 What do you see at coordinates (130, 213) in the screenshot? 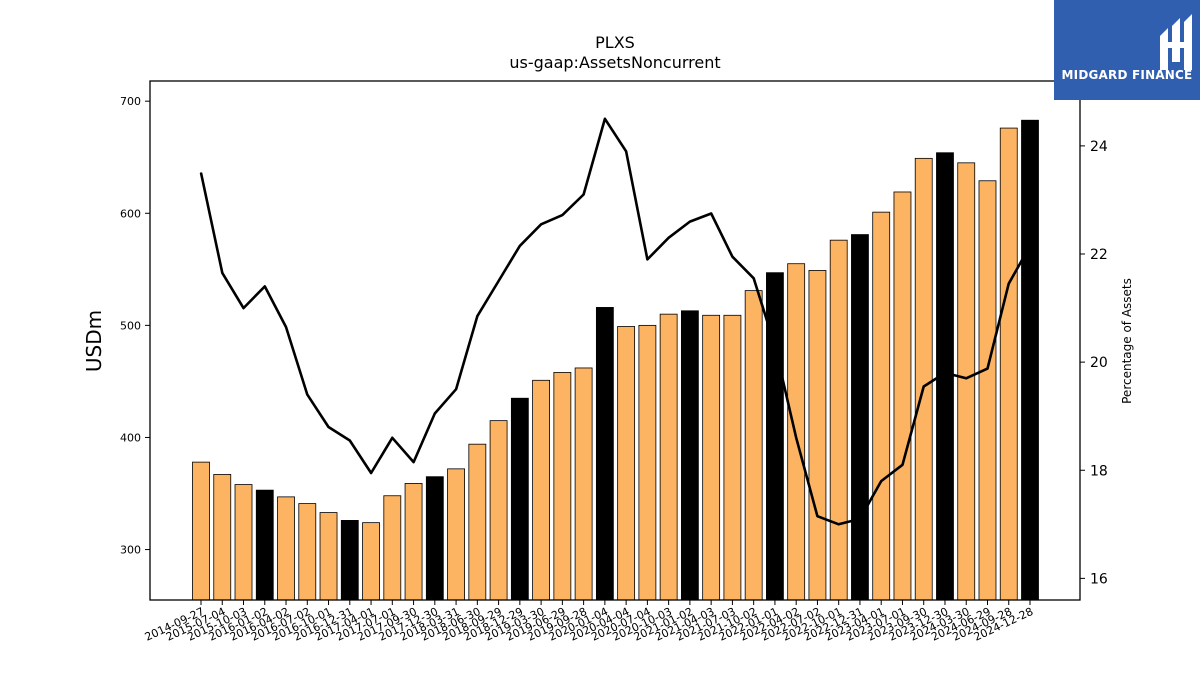
I see `y-tick-label: 600` at bounding box center [130, 213].